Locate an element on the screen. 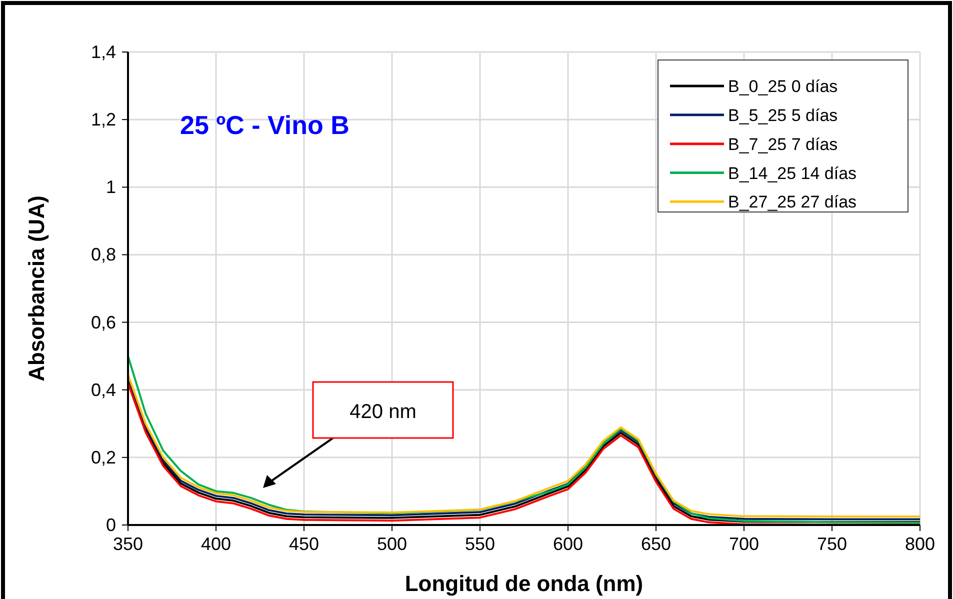 The width and height of the screenshot is (953, 599). annotation: 420 nm is located at coordinates (383, 412).